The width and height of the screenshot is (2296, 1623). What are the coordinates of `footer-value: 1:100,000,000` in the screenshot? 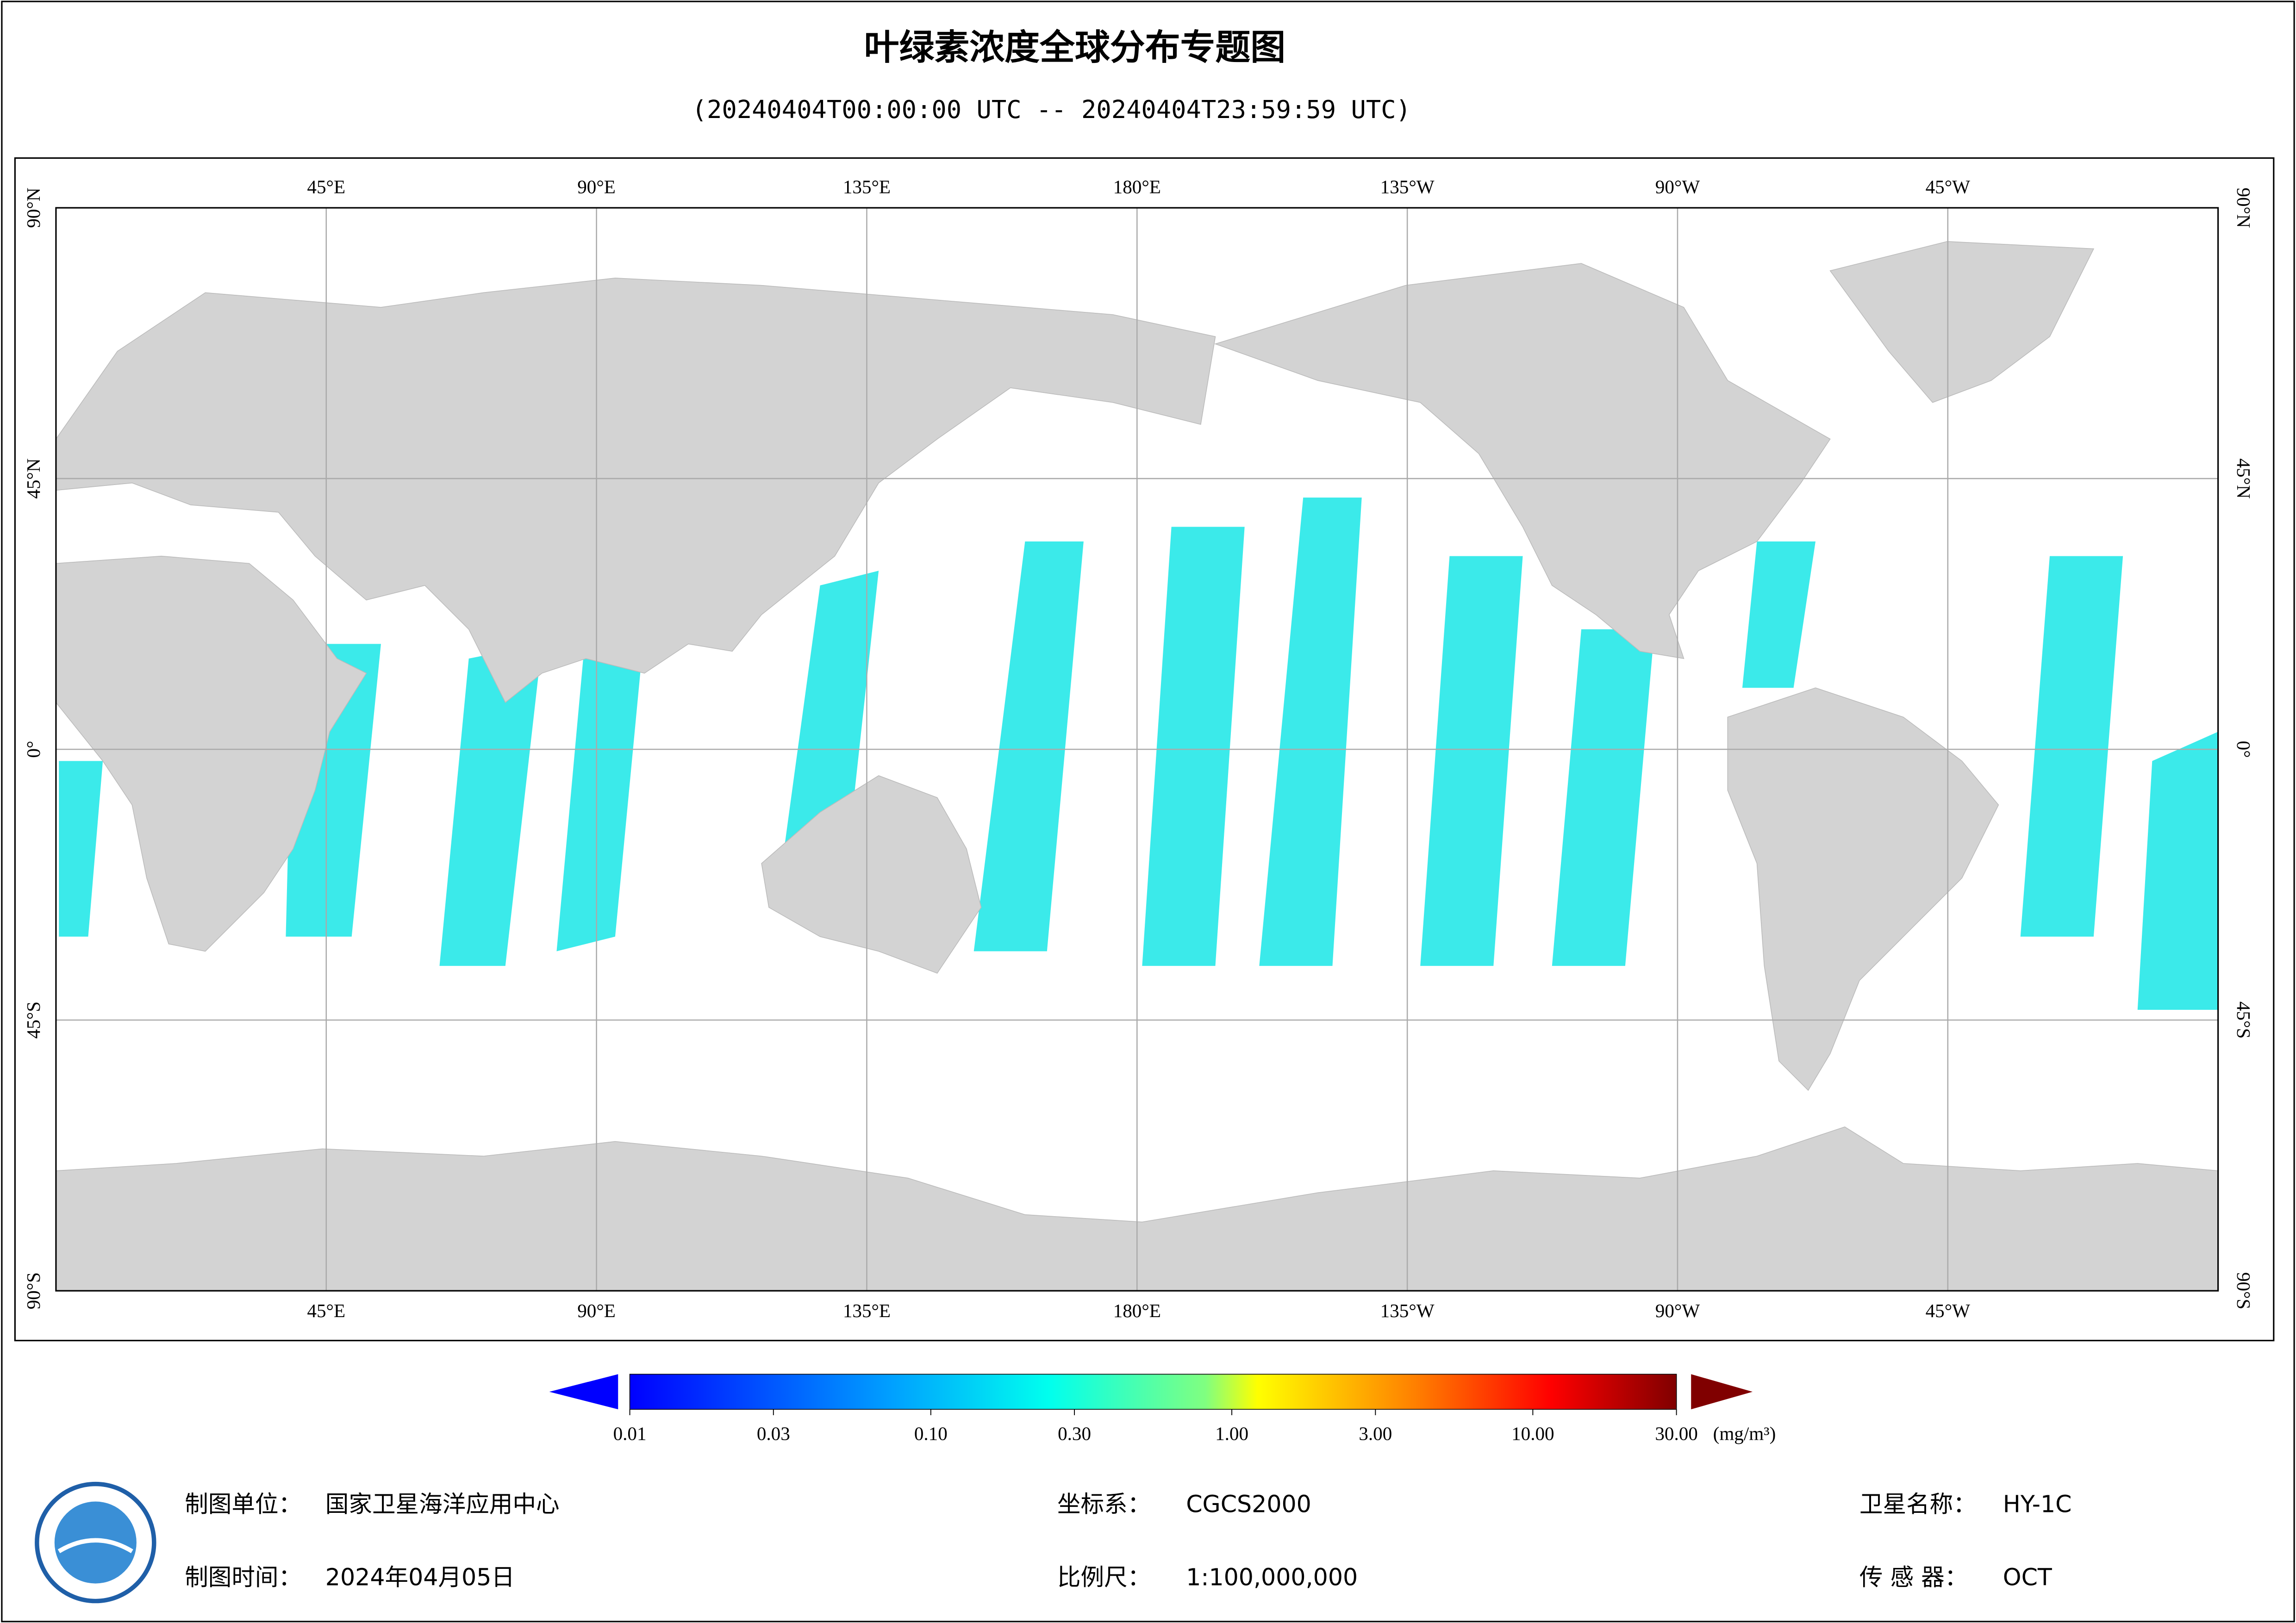 It's located at (1272, 1577).